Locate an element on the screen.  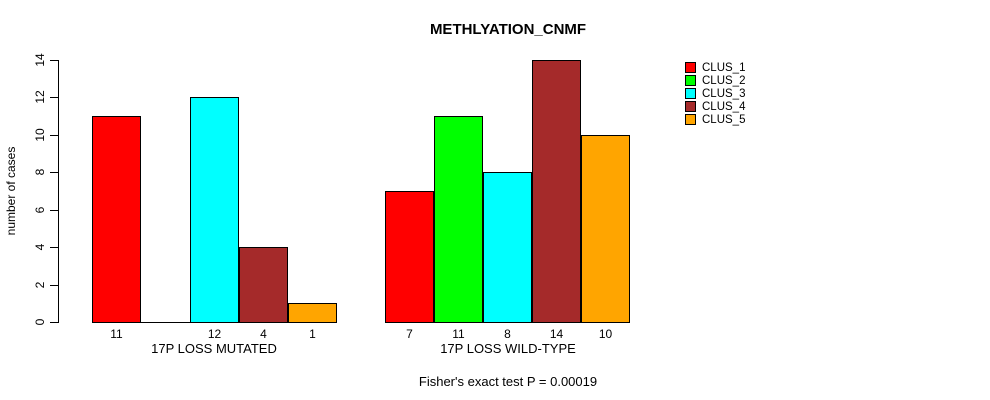
legend-item: CLUS_5 is located at coordinates (715, 119).